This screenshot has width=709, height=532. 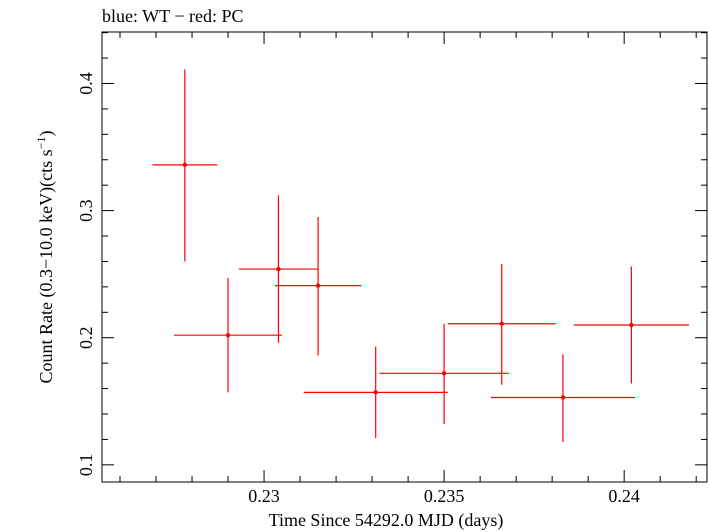 What do you see at coordinates (86, 465) in the screenshot?
I see `y-tick-label: 0.1` at bounding box center [86, 465].